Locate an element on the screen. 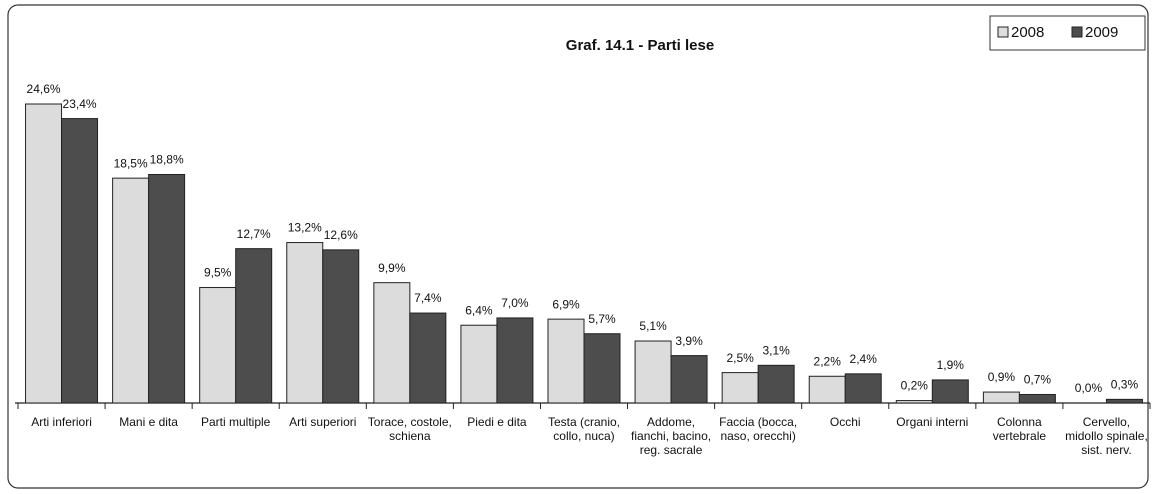 The image size is (1155, 494). value-label: 24,6% is located at coordinates (44, 89).